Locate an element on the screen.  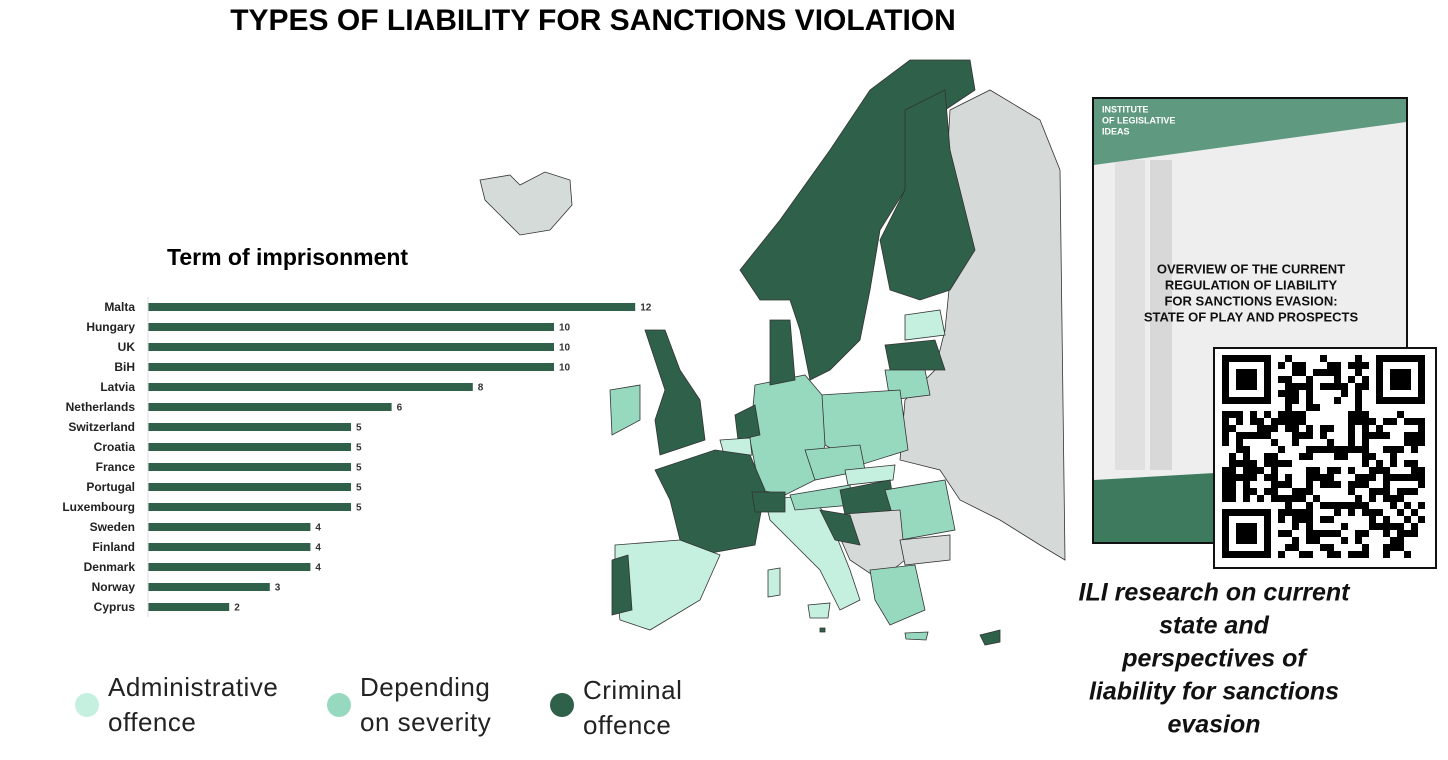
category-label: Switzerland is located at coordinates (101, 427).